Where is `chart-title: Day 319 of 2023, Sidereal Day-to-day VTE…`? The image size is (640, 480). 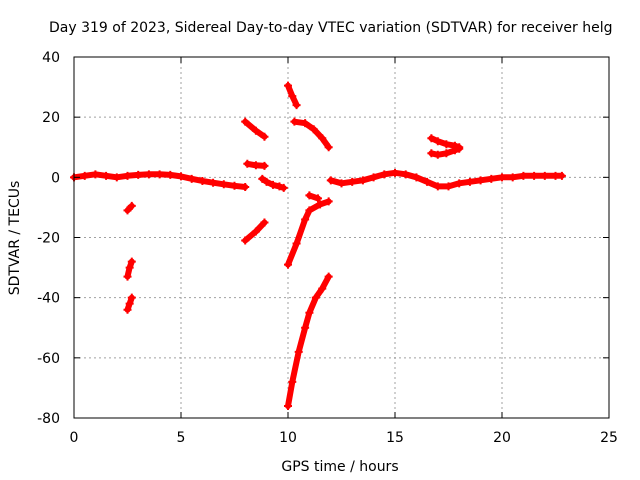 chart-title: Day 319 of 2023, Sidereal Day-to-day VTE… is located at coordinates (330, 28).